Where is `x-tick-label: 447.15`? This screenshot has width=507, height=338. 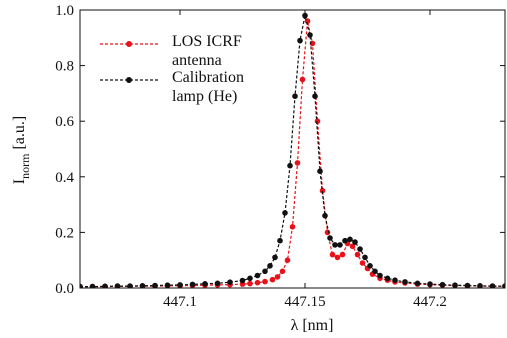
x-tick-label: 447.15 is located at coordinates (304, 302).